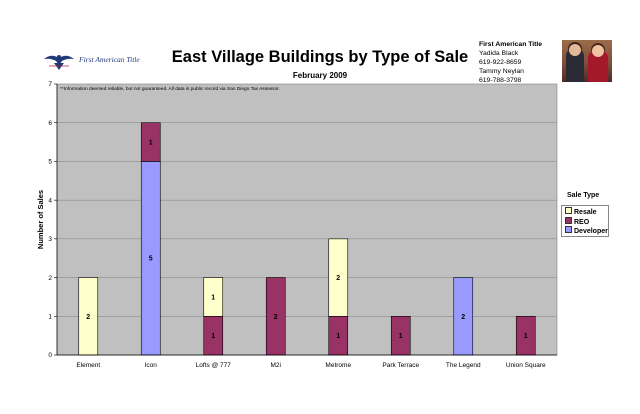 This screenshot has width=640, height=414. I want to click on chart-title: East Village Buildings by Type of Sale, so click(320, 57).